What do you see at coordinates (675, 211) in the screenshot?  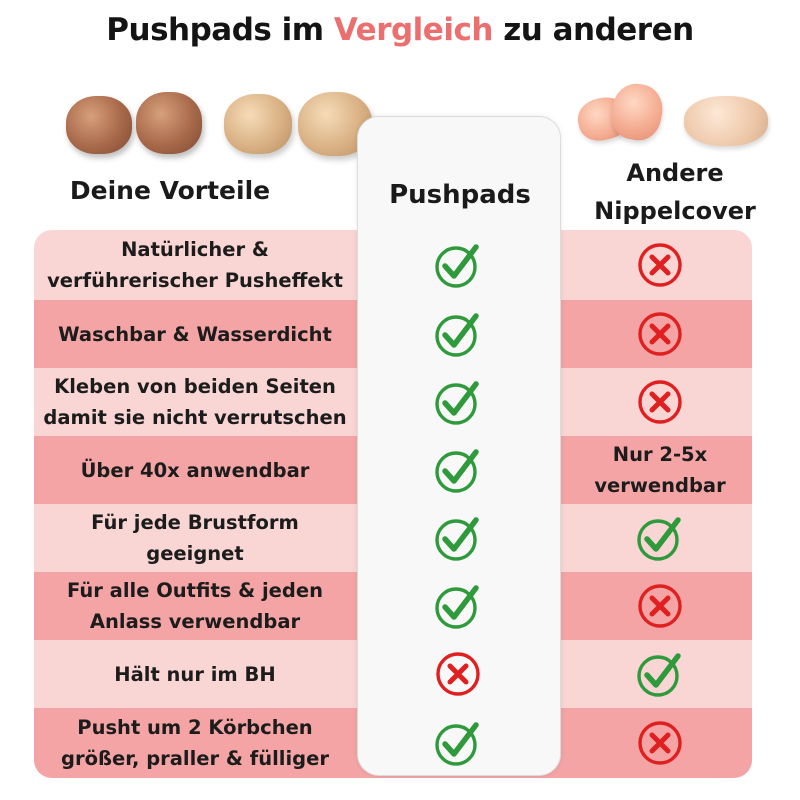 I see `others-header-line2: Nippelcover` at bounding box center [675, 211].